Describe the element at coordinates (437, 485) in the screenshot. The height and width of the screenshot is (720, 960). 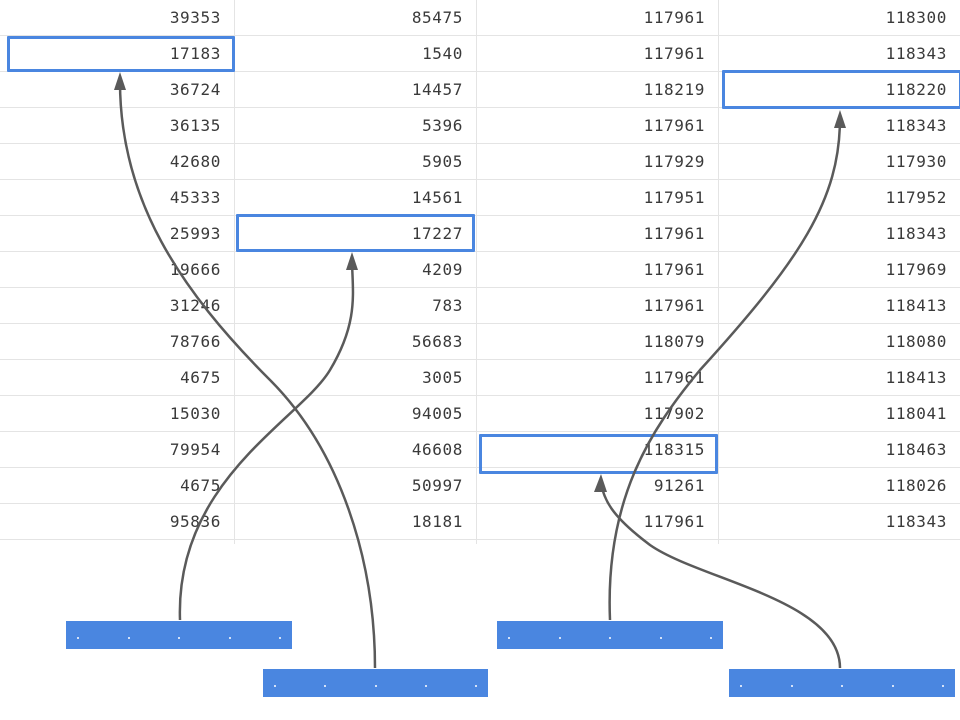
I see `table-cell: 50997` at that location.